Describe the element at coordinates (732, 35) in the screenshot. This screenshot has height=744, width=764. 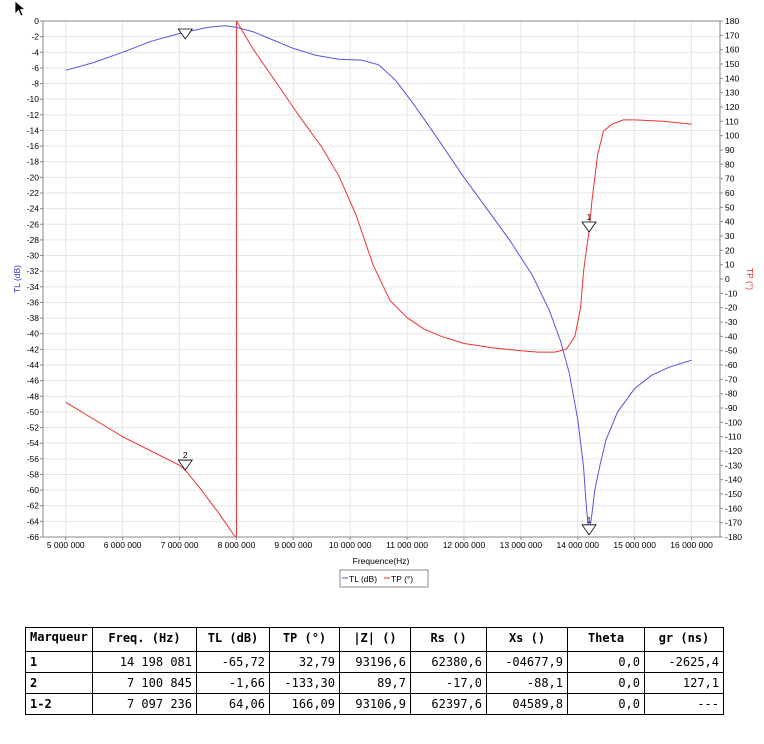
I see `y-right-tick-label: 170` at that location.